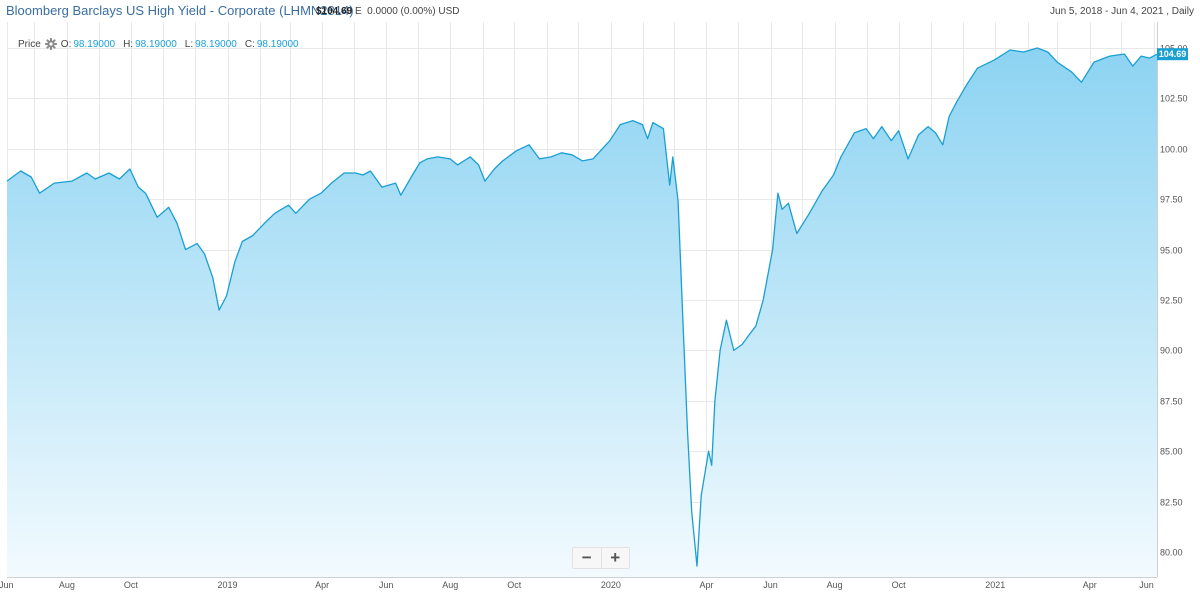  I want to click on open-label: O:, so click(66, 44).